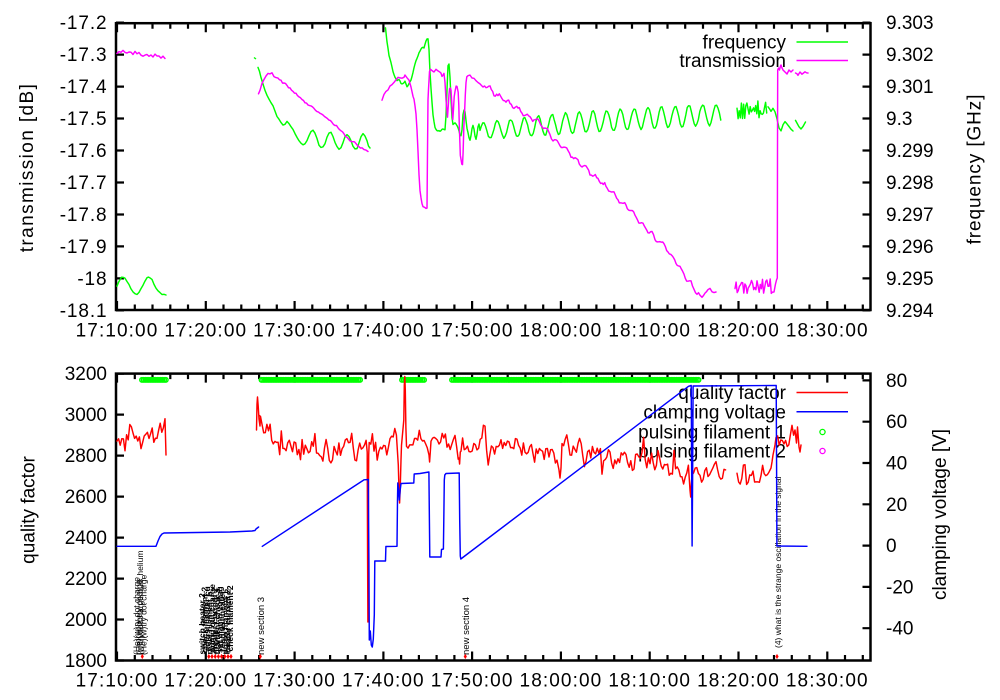 This screenshot has height=700, width=1000. What do you see at coordinates (261, 626) in the screenshot?
I see `svg-text: new section 3` at bounding box center [261, 626].